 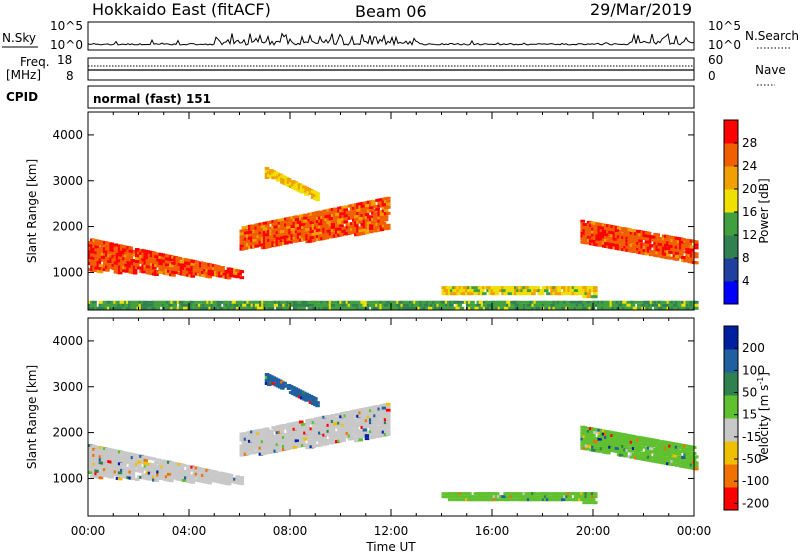 What do you see at coordinates (731, 407) in the screenshot?
I see `velocity-colorbar-bin` at bounding box center [731, 407].